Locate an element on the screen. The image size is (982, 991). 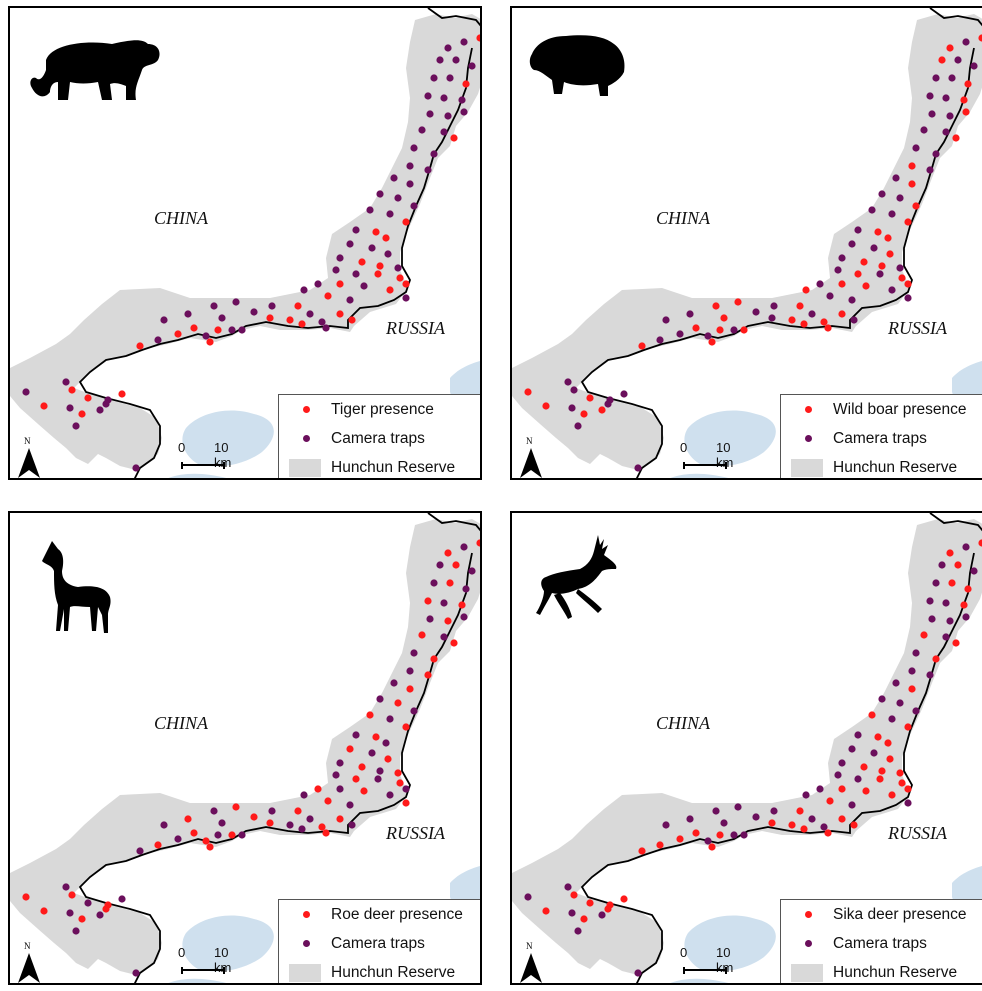
legend-presence-label: Tiger presence is located at coordinates (382, 409).